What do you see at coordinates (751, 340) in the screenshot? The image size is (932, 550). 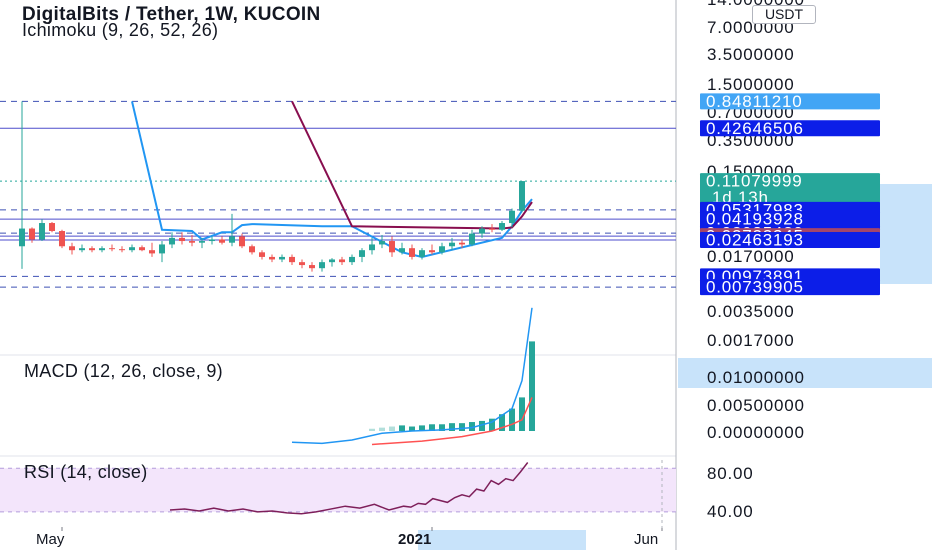 I see `price-tick: 0.0017000` at bounding box center [751, 340].